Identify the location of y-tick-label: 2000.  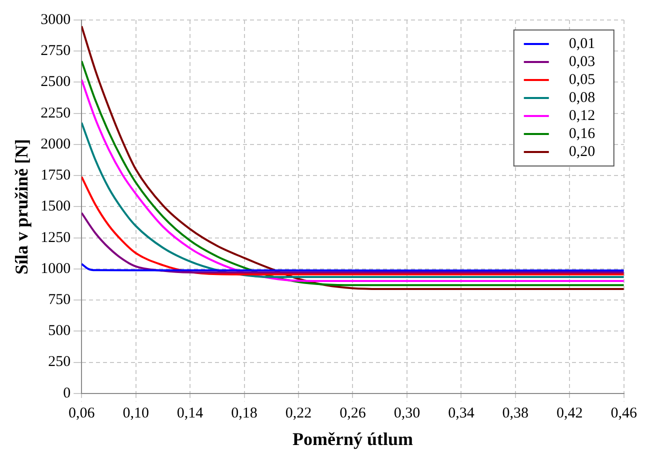
(55, 144).